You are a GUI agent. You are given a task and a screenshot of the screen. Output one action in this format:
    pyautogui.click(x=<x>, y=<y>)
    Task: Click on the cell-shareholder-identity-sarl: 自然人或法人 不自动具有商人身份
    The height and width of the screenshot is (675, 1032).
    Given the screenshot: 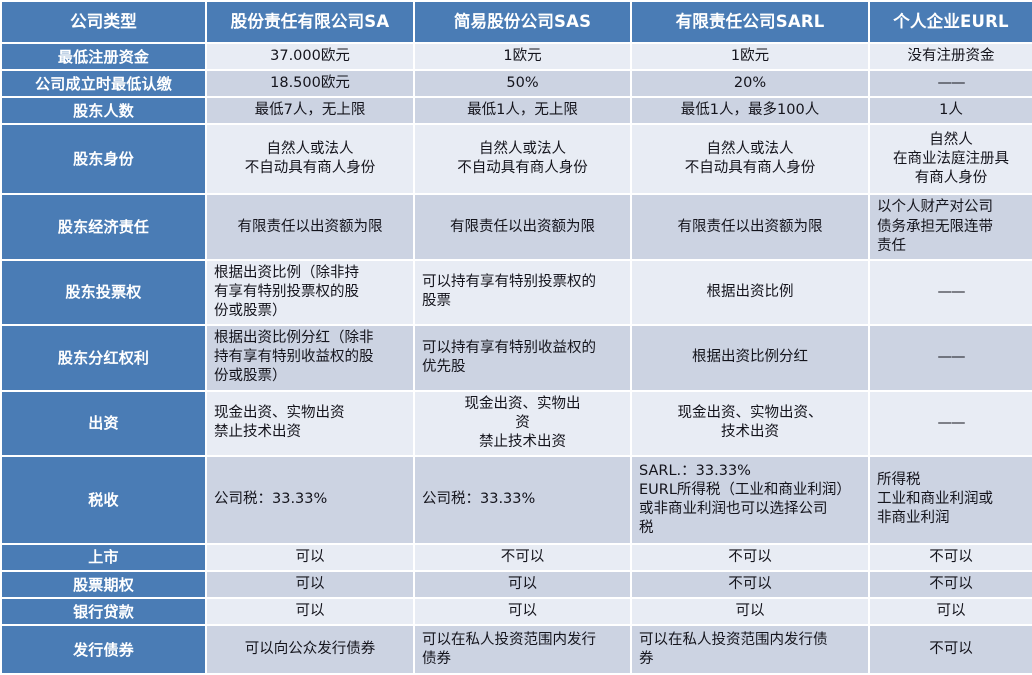 What is the action you would take?
    pyautogui.click(x=750, y=159)
    